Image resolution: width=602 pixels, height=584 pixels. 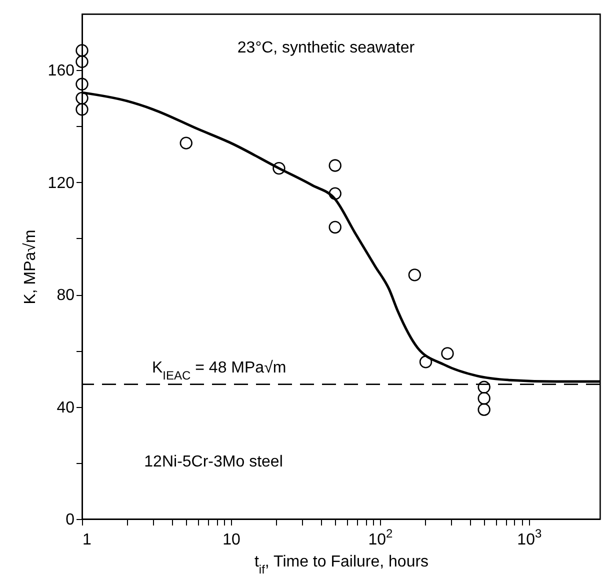 What do you see at coordinates (231, 540) in the screenshot?
I see `x-tick-label: 10` at bounding box center [231, 540].